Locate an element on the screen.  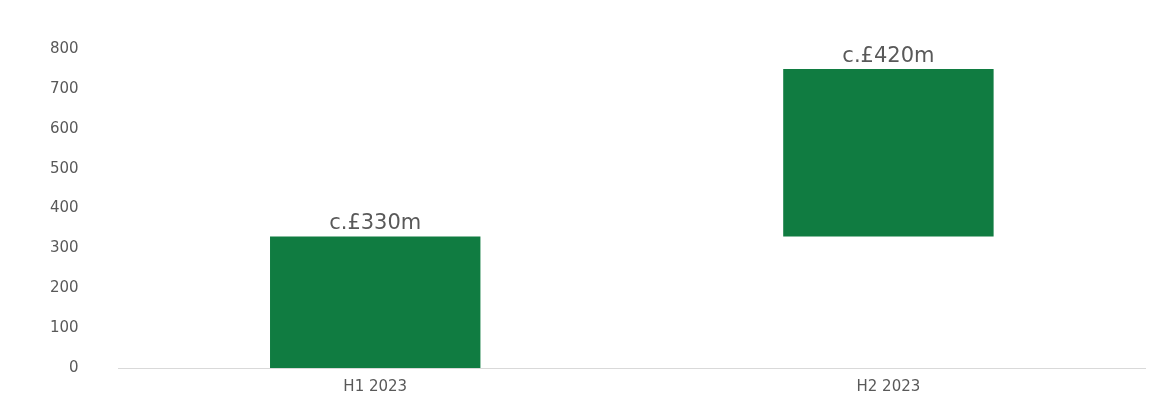
data-label: c.£420m is located at coordinates (888, 54).